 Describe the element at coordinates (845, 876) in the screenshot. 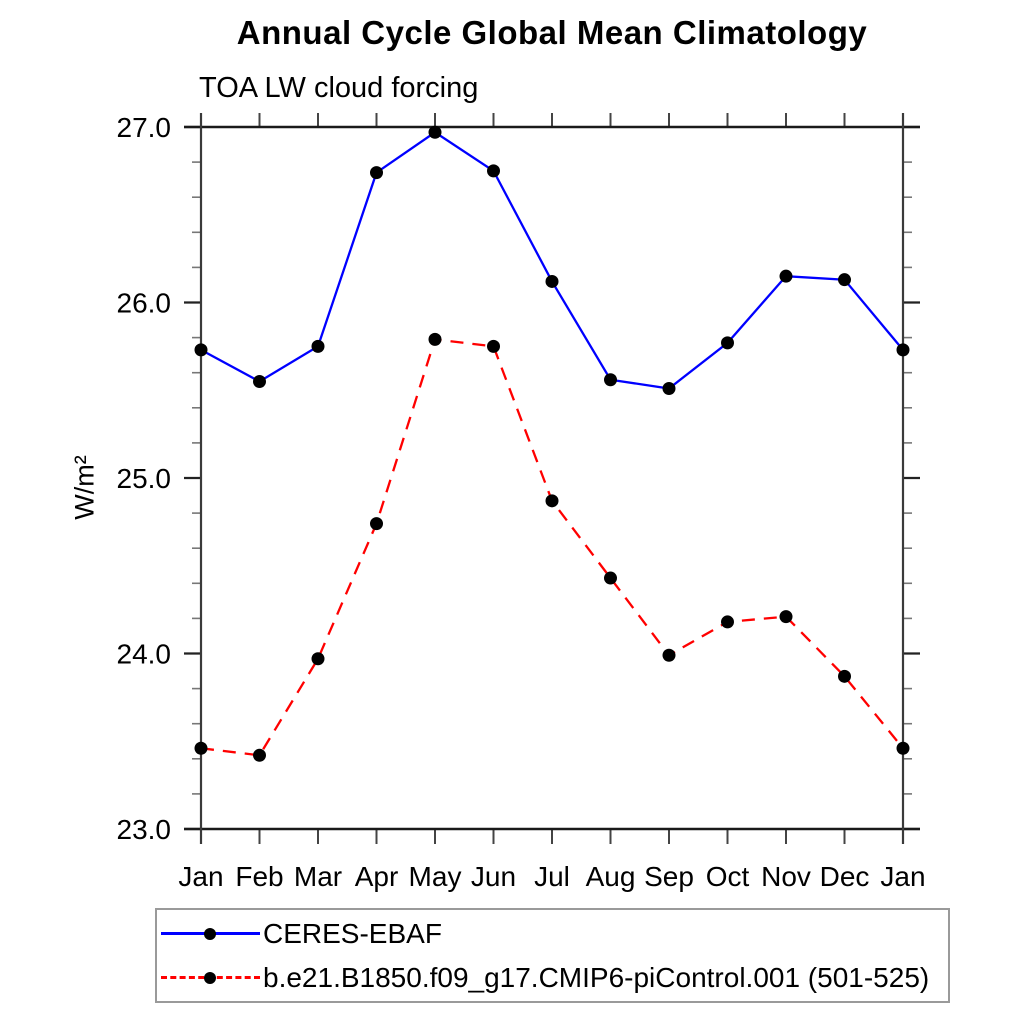

I see `x-tick-label: Dec` at that location.